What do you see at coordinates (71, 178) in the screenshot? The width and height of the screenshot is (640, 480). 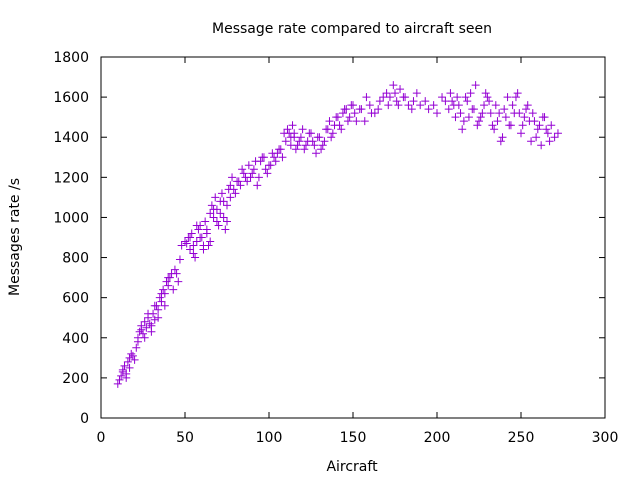 I see `y-tick-label: 1200` at bounding box center [71, 178].